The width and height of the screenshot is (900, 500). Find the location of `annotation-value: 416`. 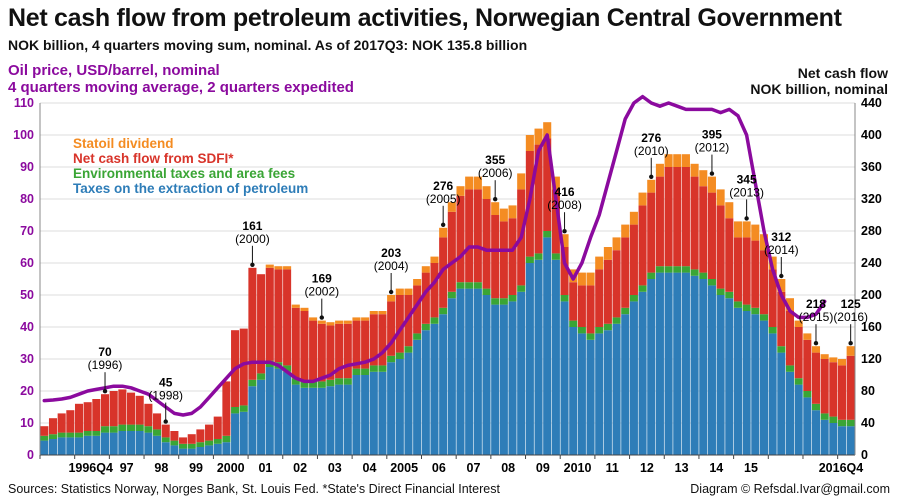

annotation-value: 416 is located at coordinates (565, 192).